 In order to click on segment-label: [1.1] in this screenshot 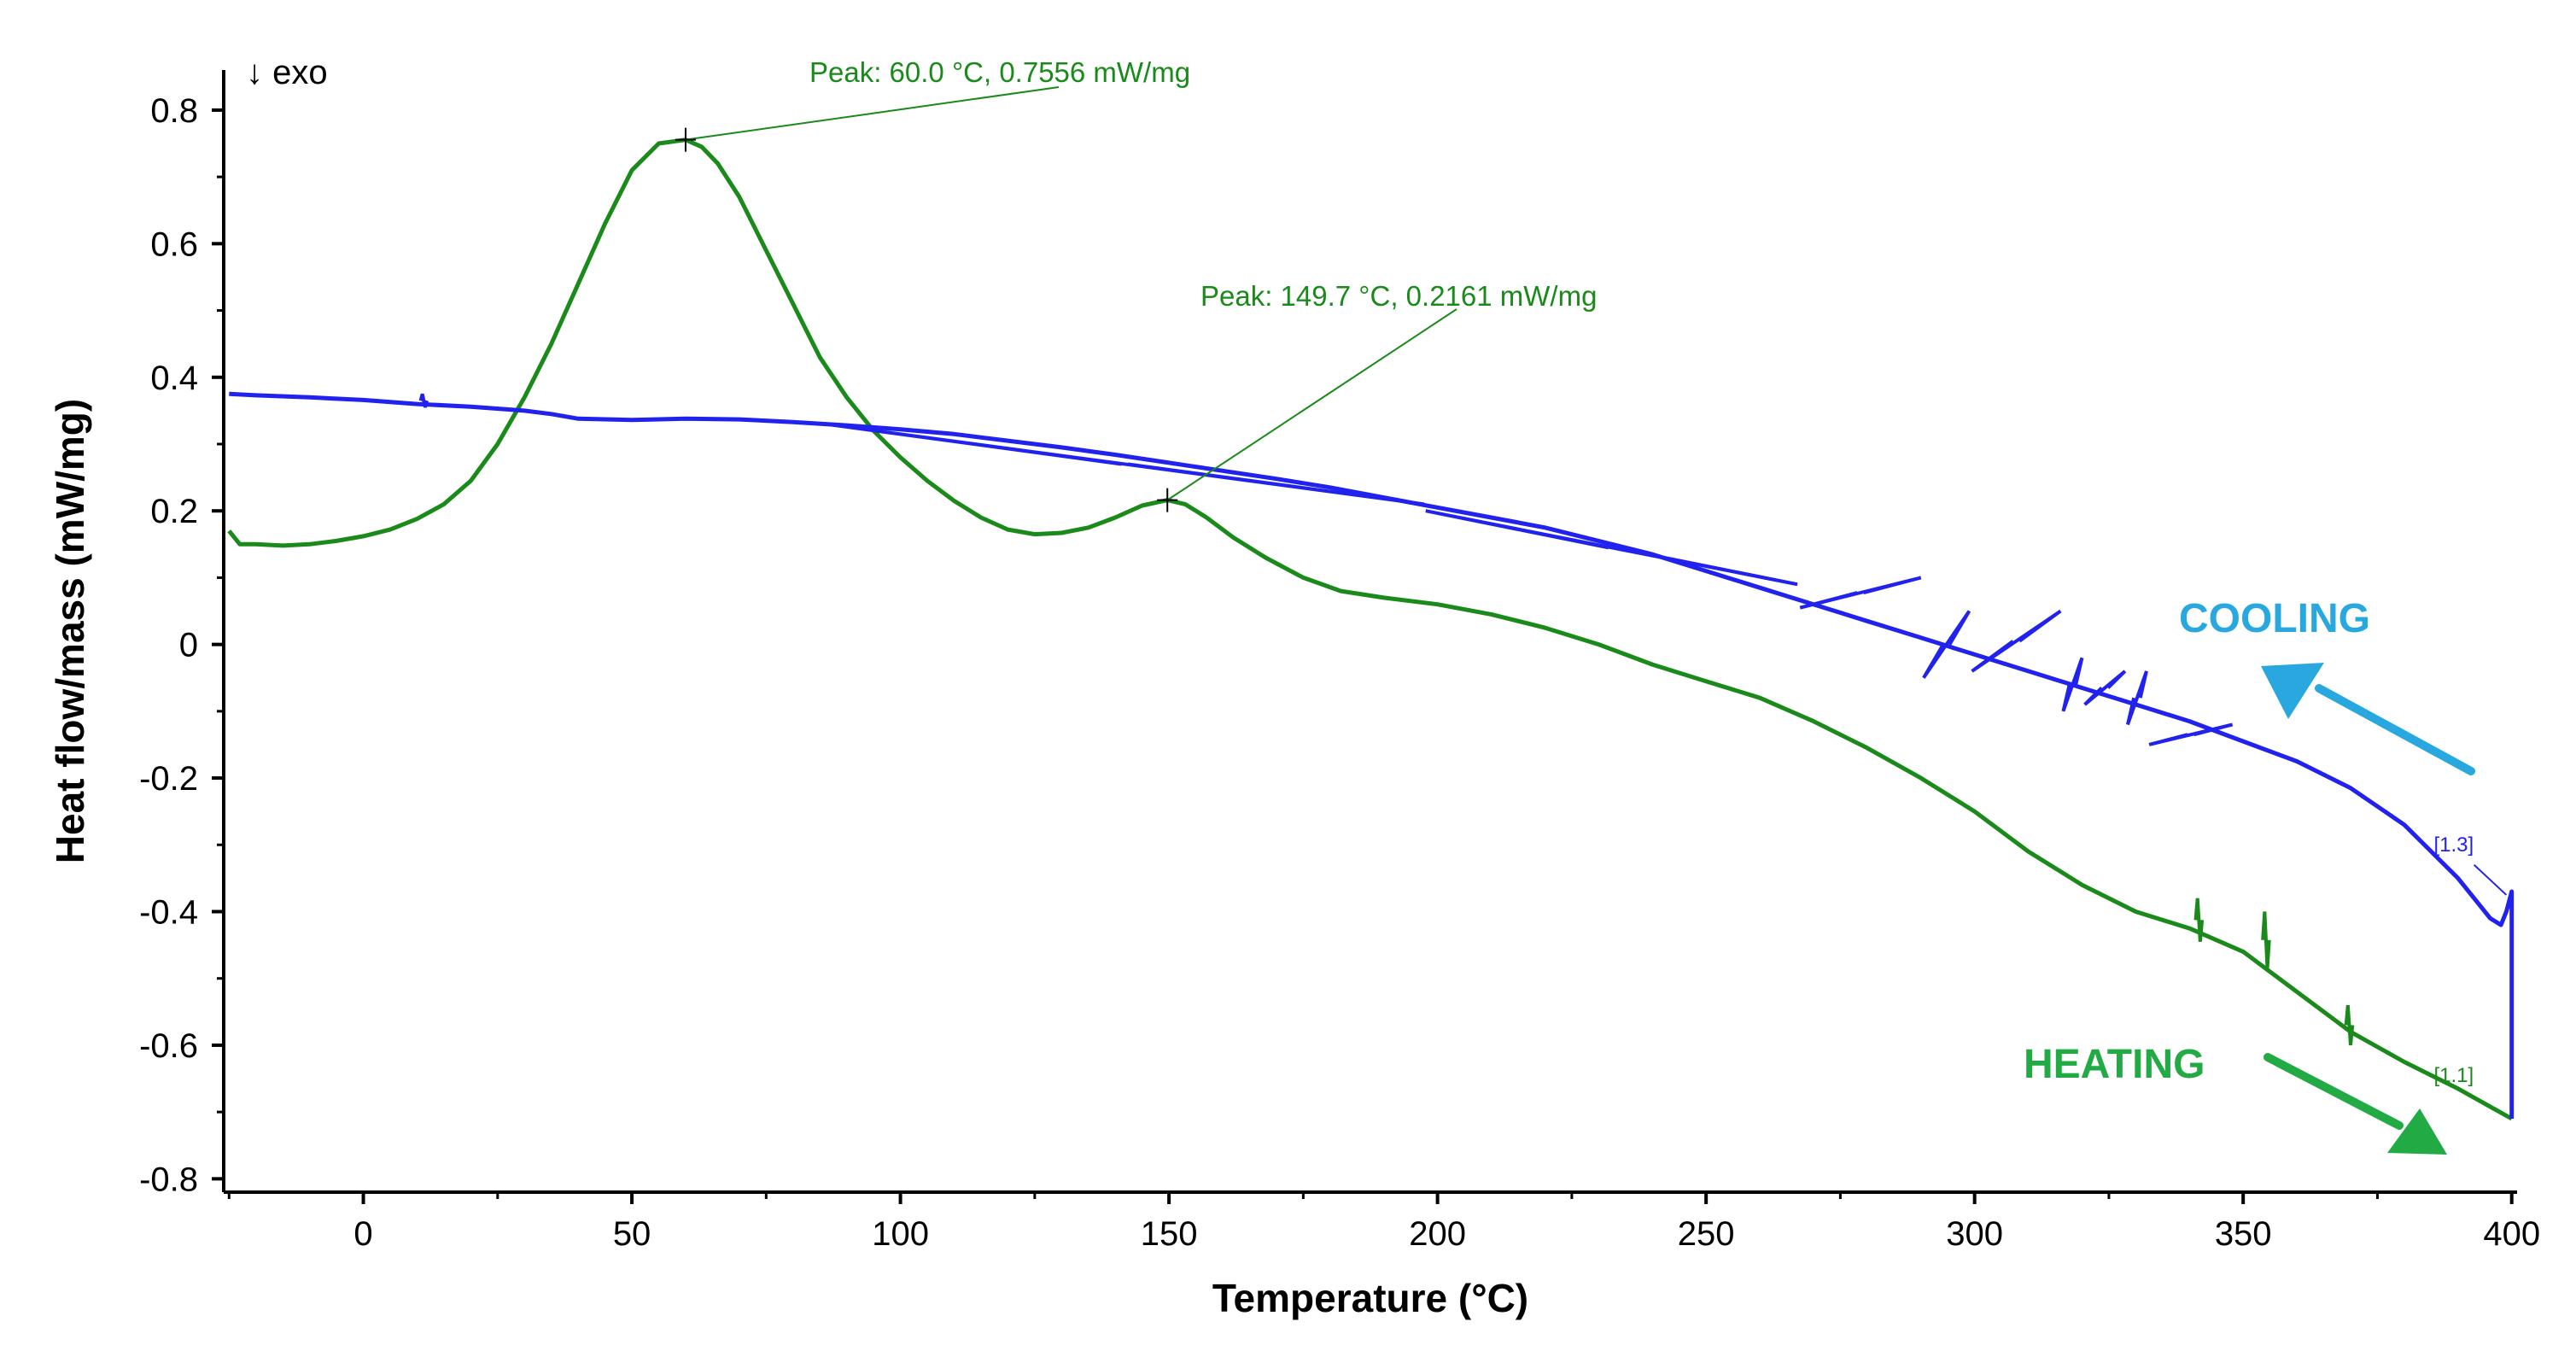, I will do `click(2453, 1075)`.